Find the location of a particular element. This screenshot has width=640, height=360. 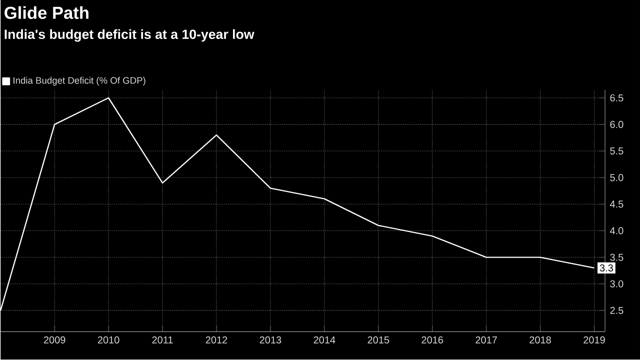

y-tick-label: 2.5 is located at coordinates (617, 310).